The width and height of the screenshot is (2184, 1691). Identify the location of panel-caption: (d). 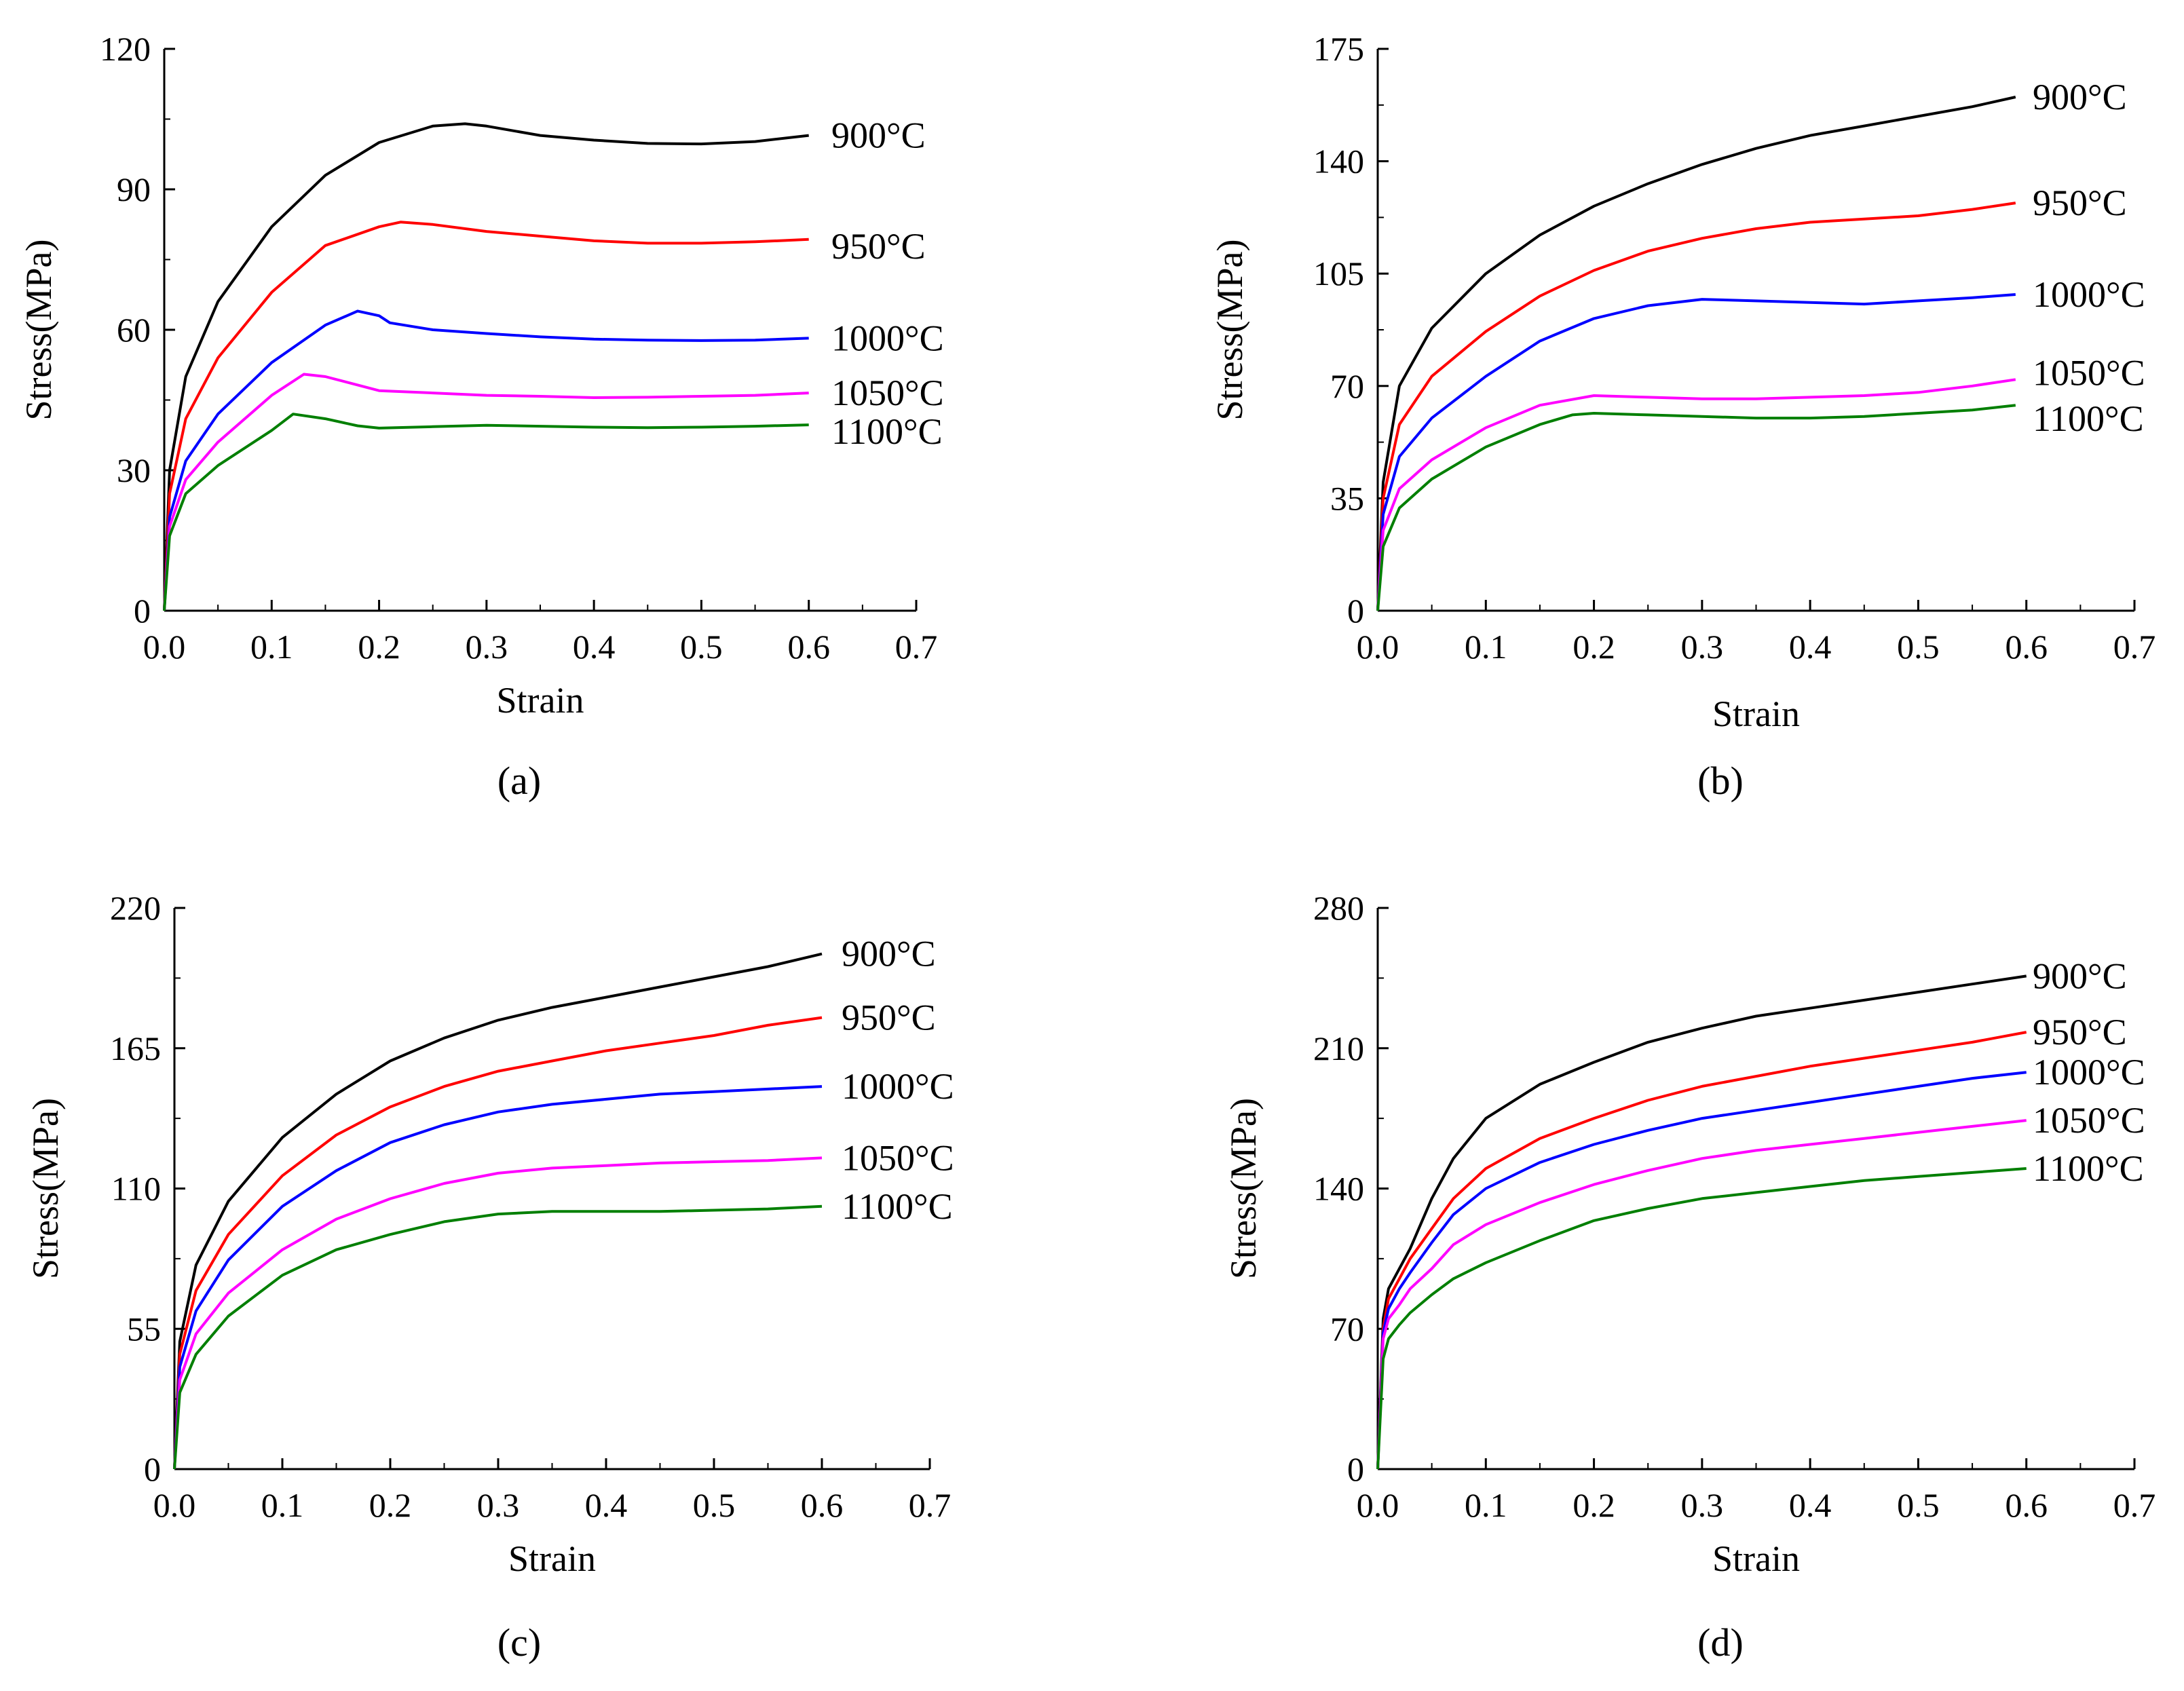
(1720, 1643).